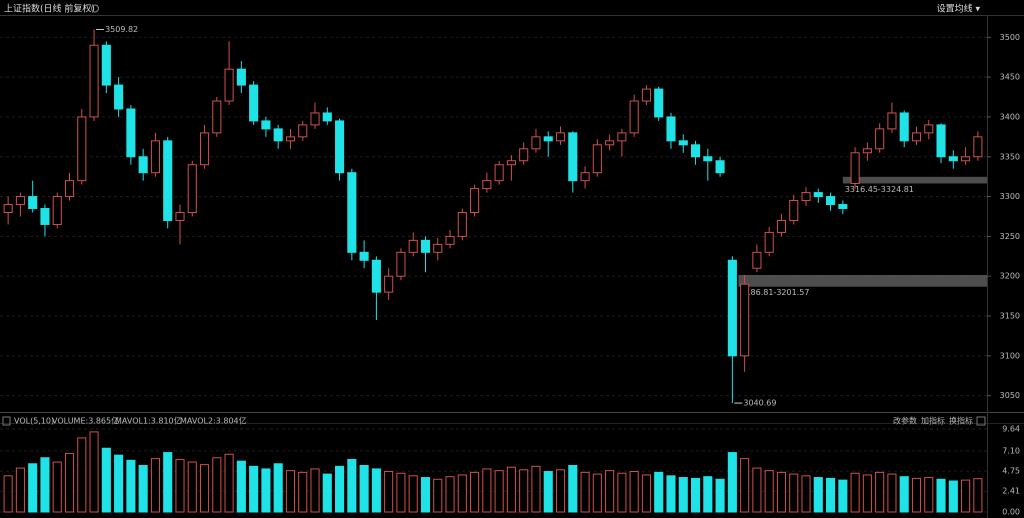  Describe the element at coordinates (959, 9) in the screenshot. I see `ma-settings: 设置均线 ▾` at that location.